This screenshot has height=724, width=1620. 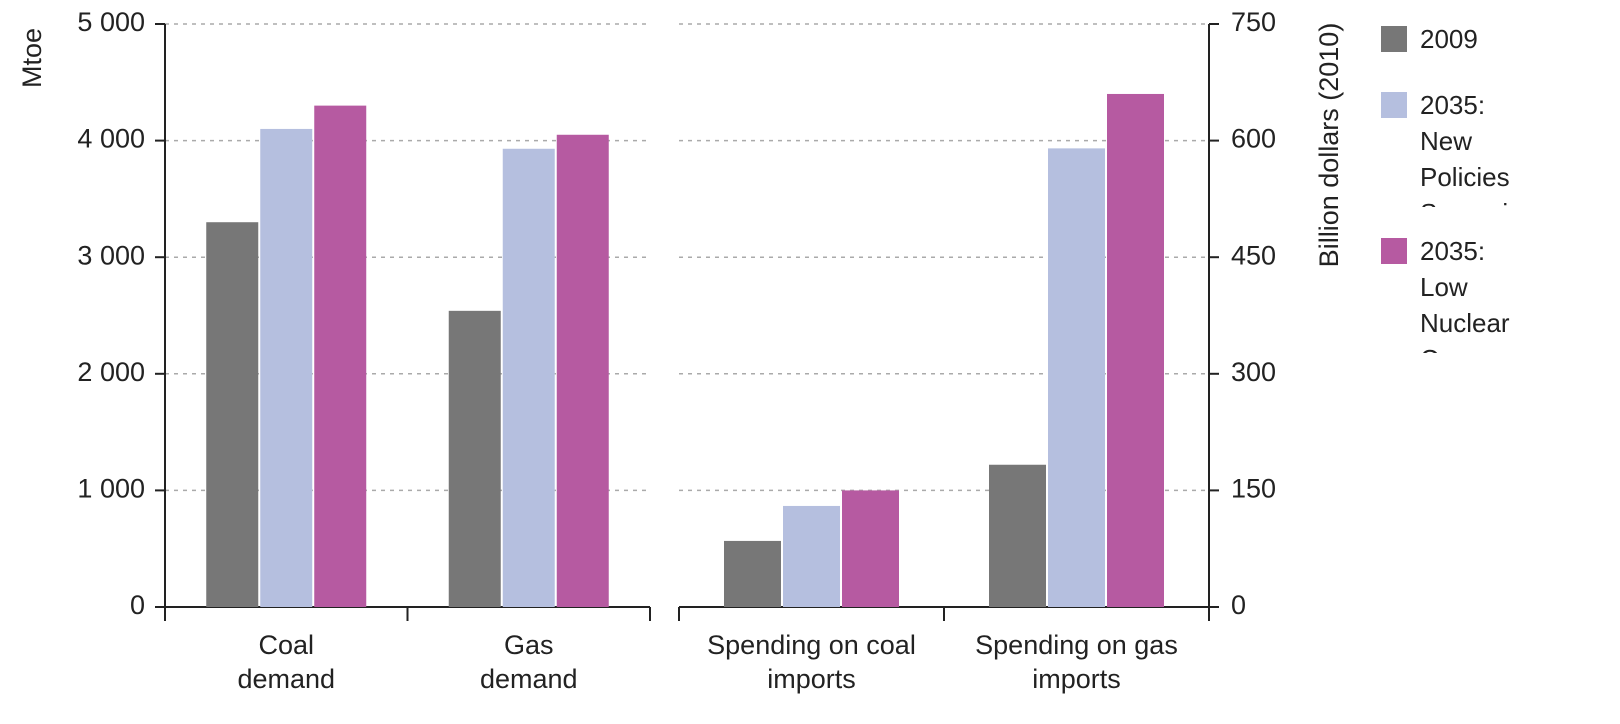 I want to click on x-tick-label-box: Spending on coal imports, so click(x=811, y=662).